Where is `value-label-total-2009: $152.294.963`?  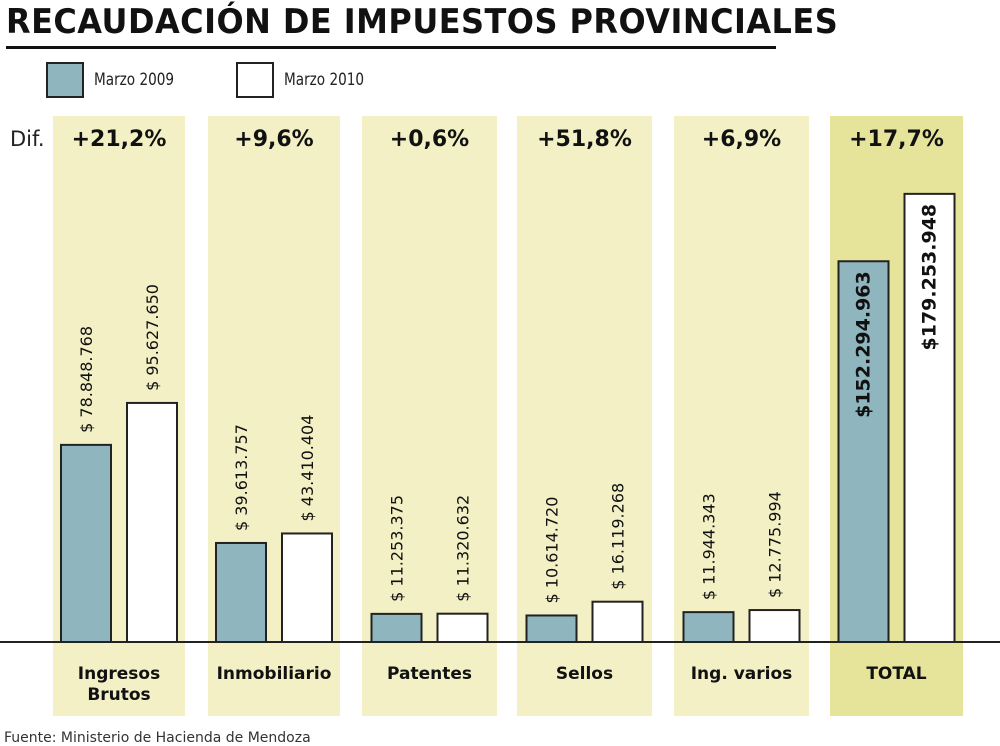
value-label-total-2009: $152.294.963 is located at coordinates (864, 344).